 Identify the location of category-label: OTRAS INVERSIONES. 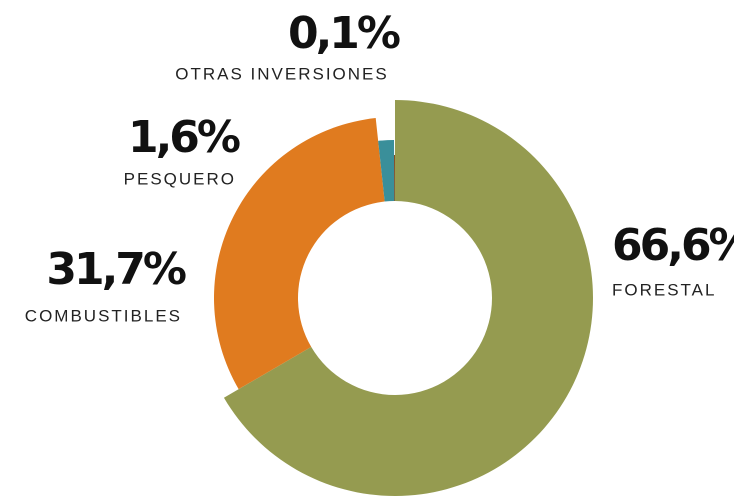
(281, 73).